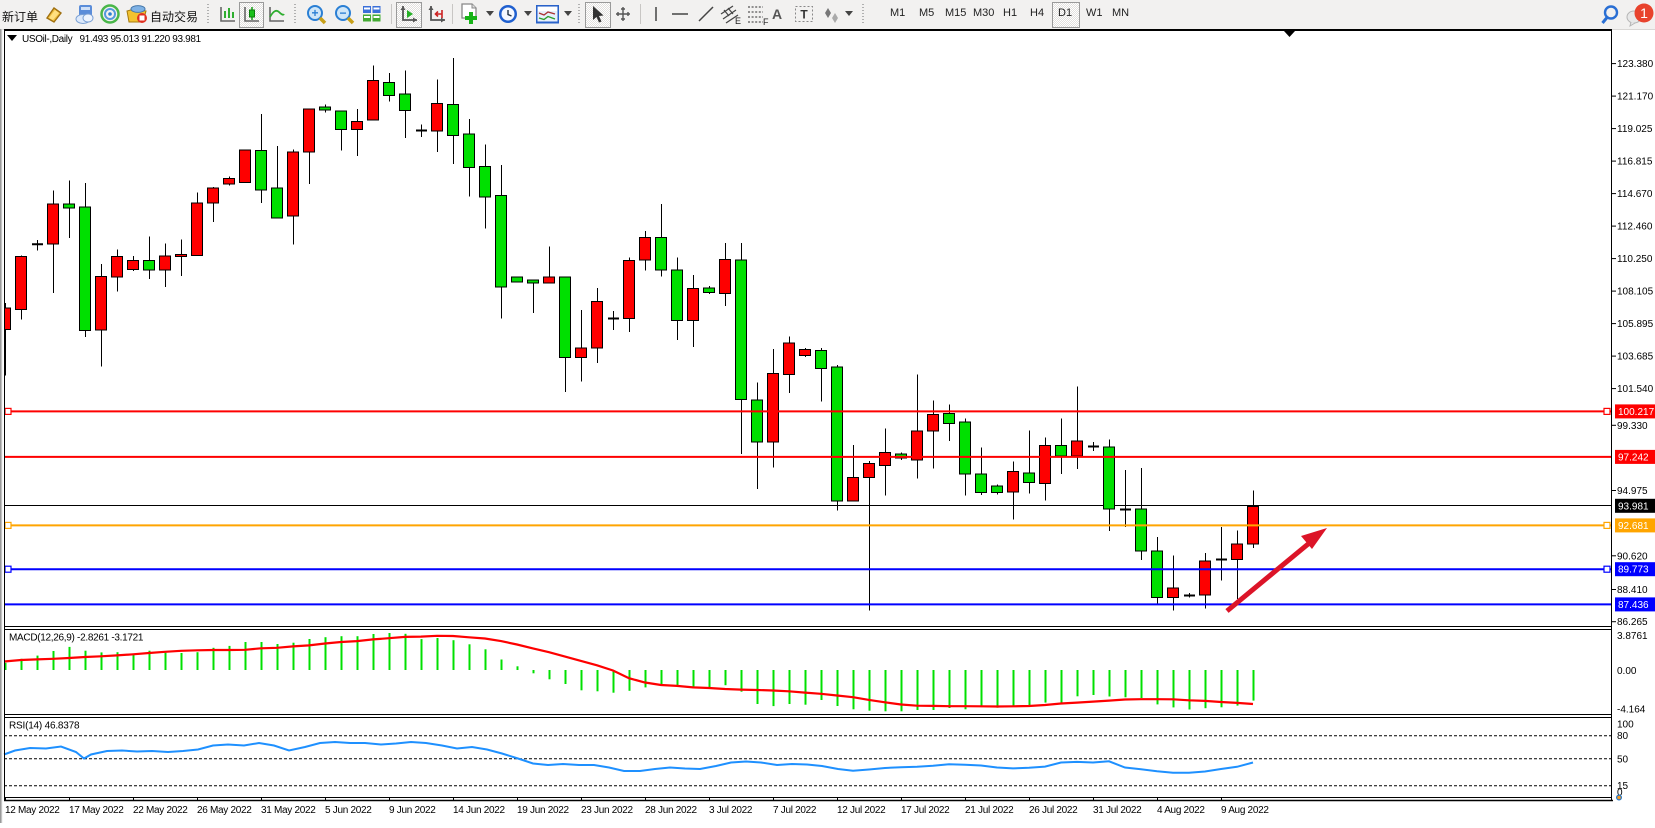  I want to click on svg-text: 26 May 2022, so click(224, 810).